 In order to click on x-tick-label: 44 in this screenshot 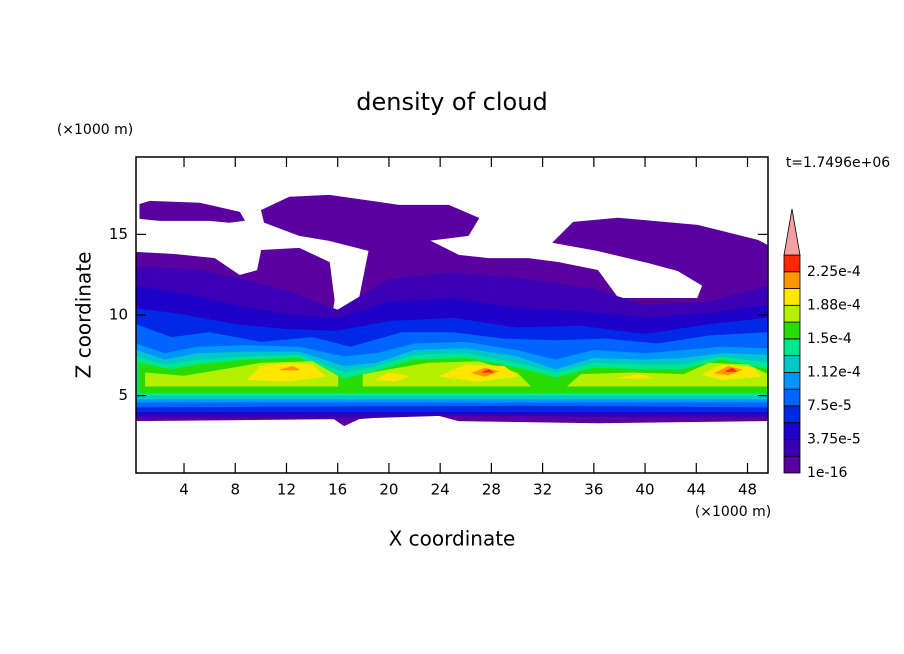, I will do `click(696, 490)`.